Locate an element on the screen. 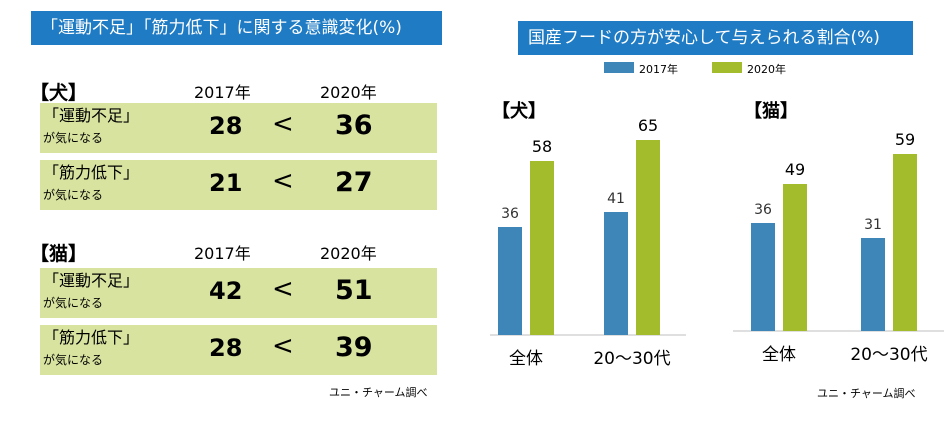 The width and height of the screenshot is (951, 425). left-source-note: ユニ・チャーム調べ is located at coordinates (378, 392).